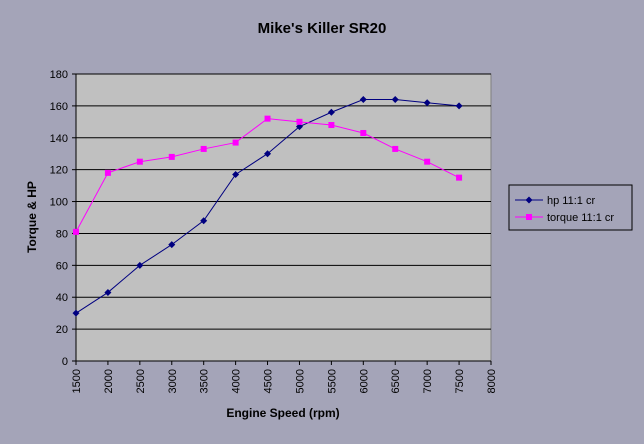 The image size is (644, 444). What do you see at coordinates (571, 201) in the screenshot?
I see `legend-label-0: hp 11:1 cr` at bounding box center [571, 201].